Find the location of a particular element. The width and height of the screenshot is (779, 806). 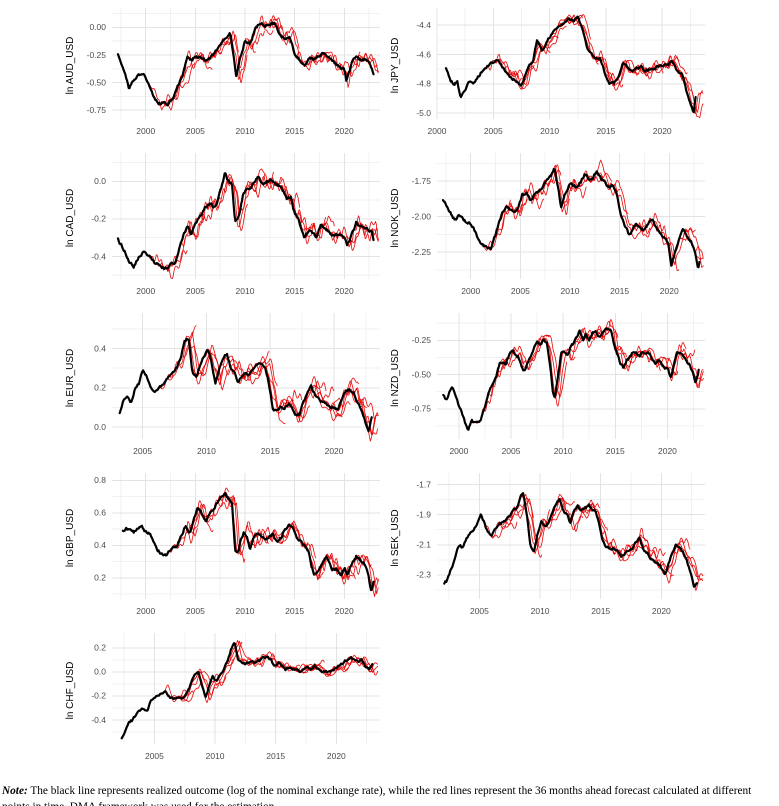

y-tick-label: -5.0 is located at coordinates (423, 113).